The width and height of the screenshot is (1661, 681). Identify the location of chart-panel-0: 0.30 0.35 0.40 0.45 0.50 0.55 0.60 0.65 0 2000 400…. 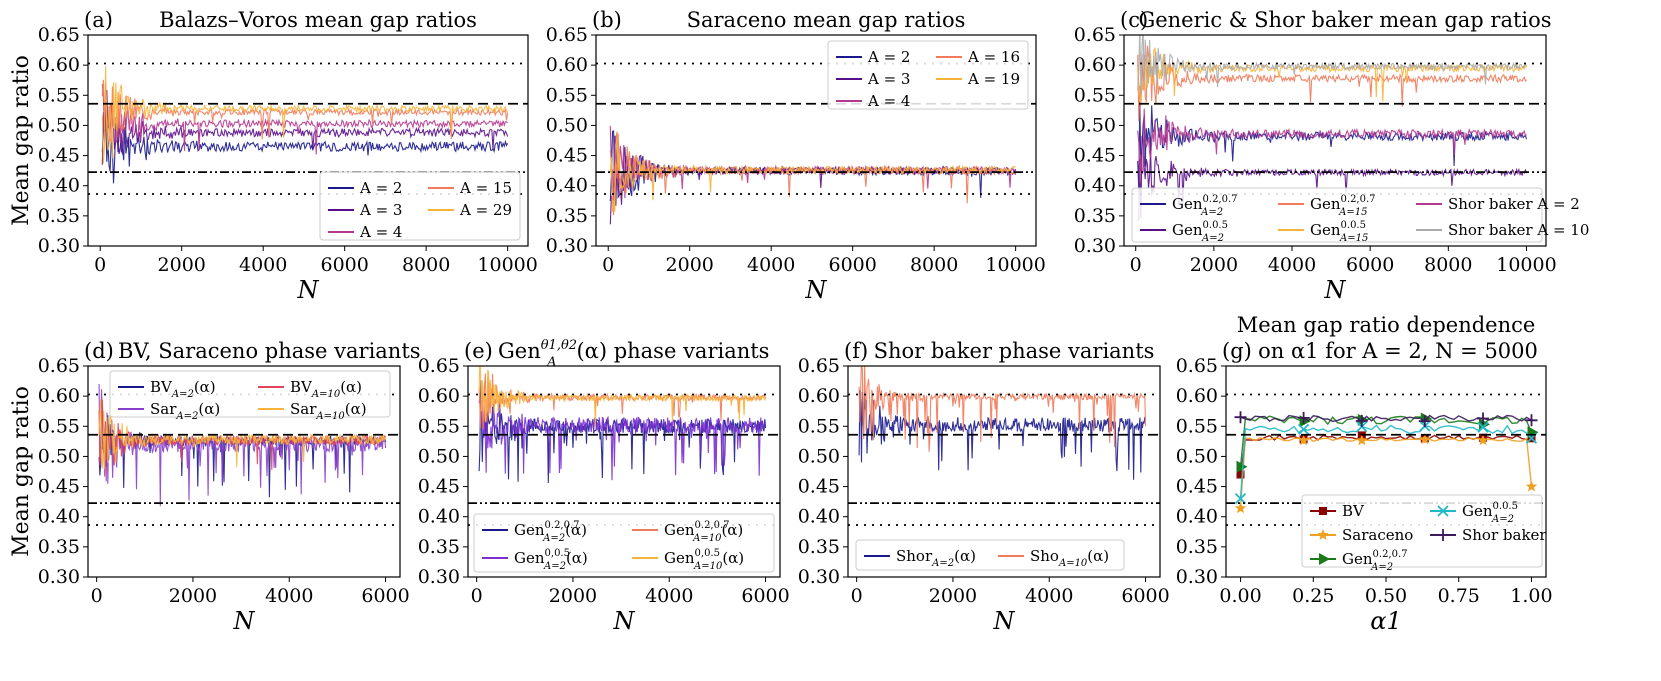
(273, 156).